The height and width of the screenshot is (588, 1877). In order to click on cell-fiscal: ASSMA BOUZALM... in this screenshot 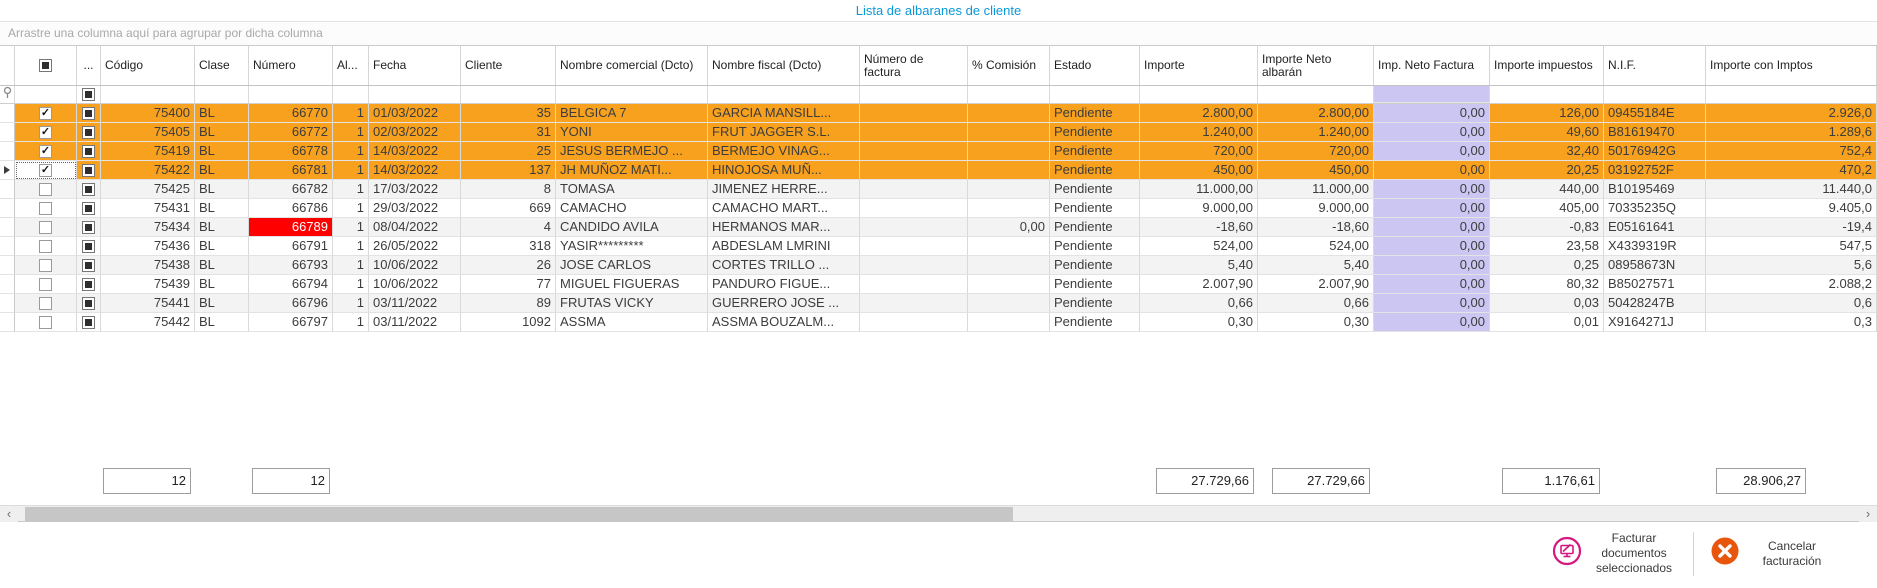, I will do `click(784, 322)`.